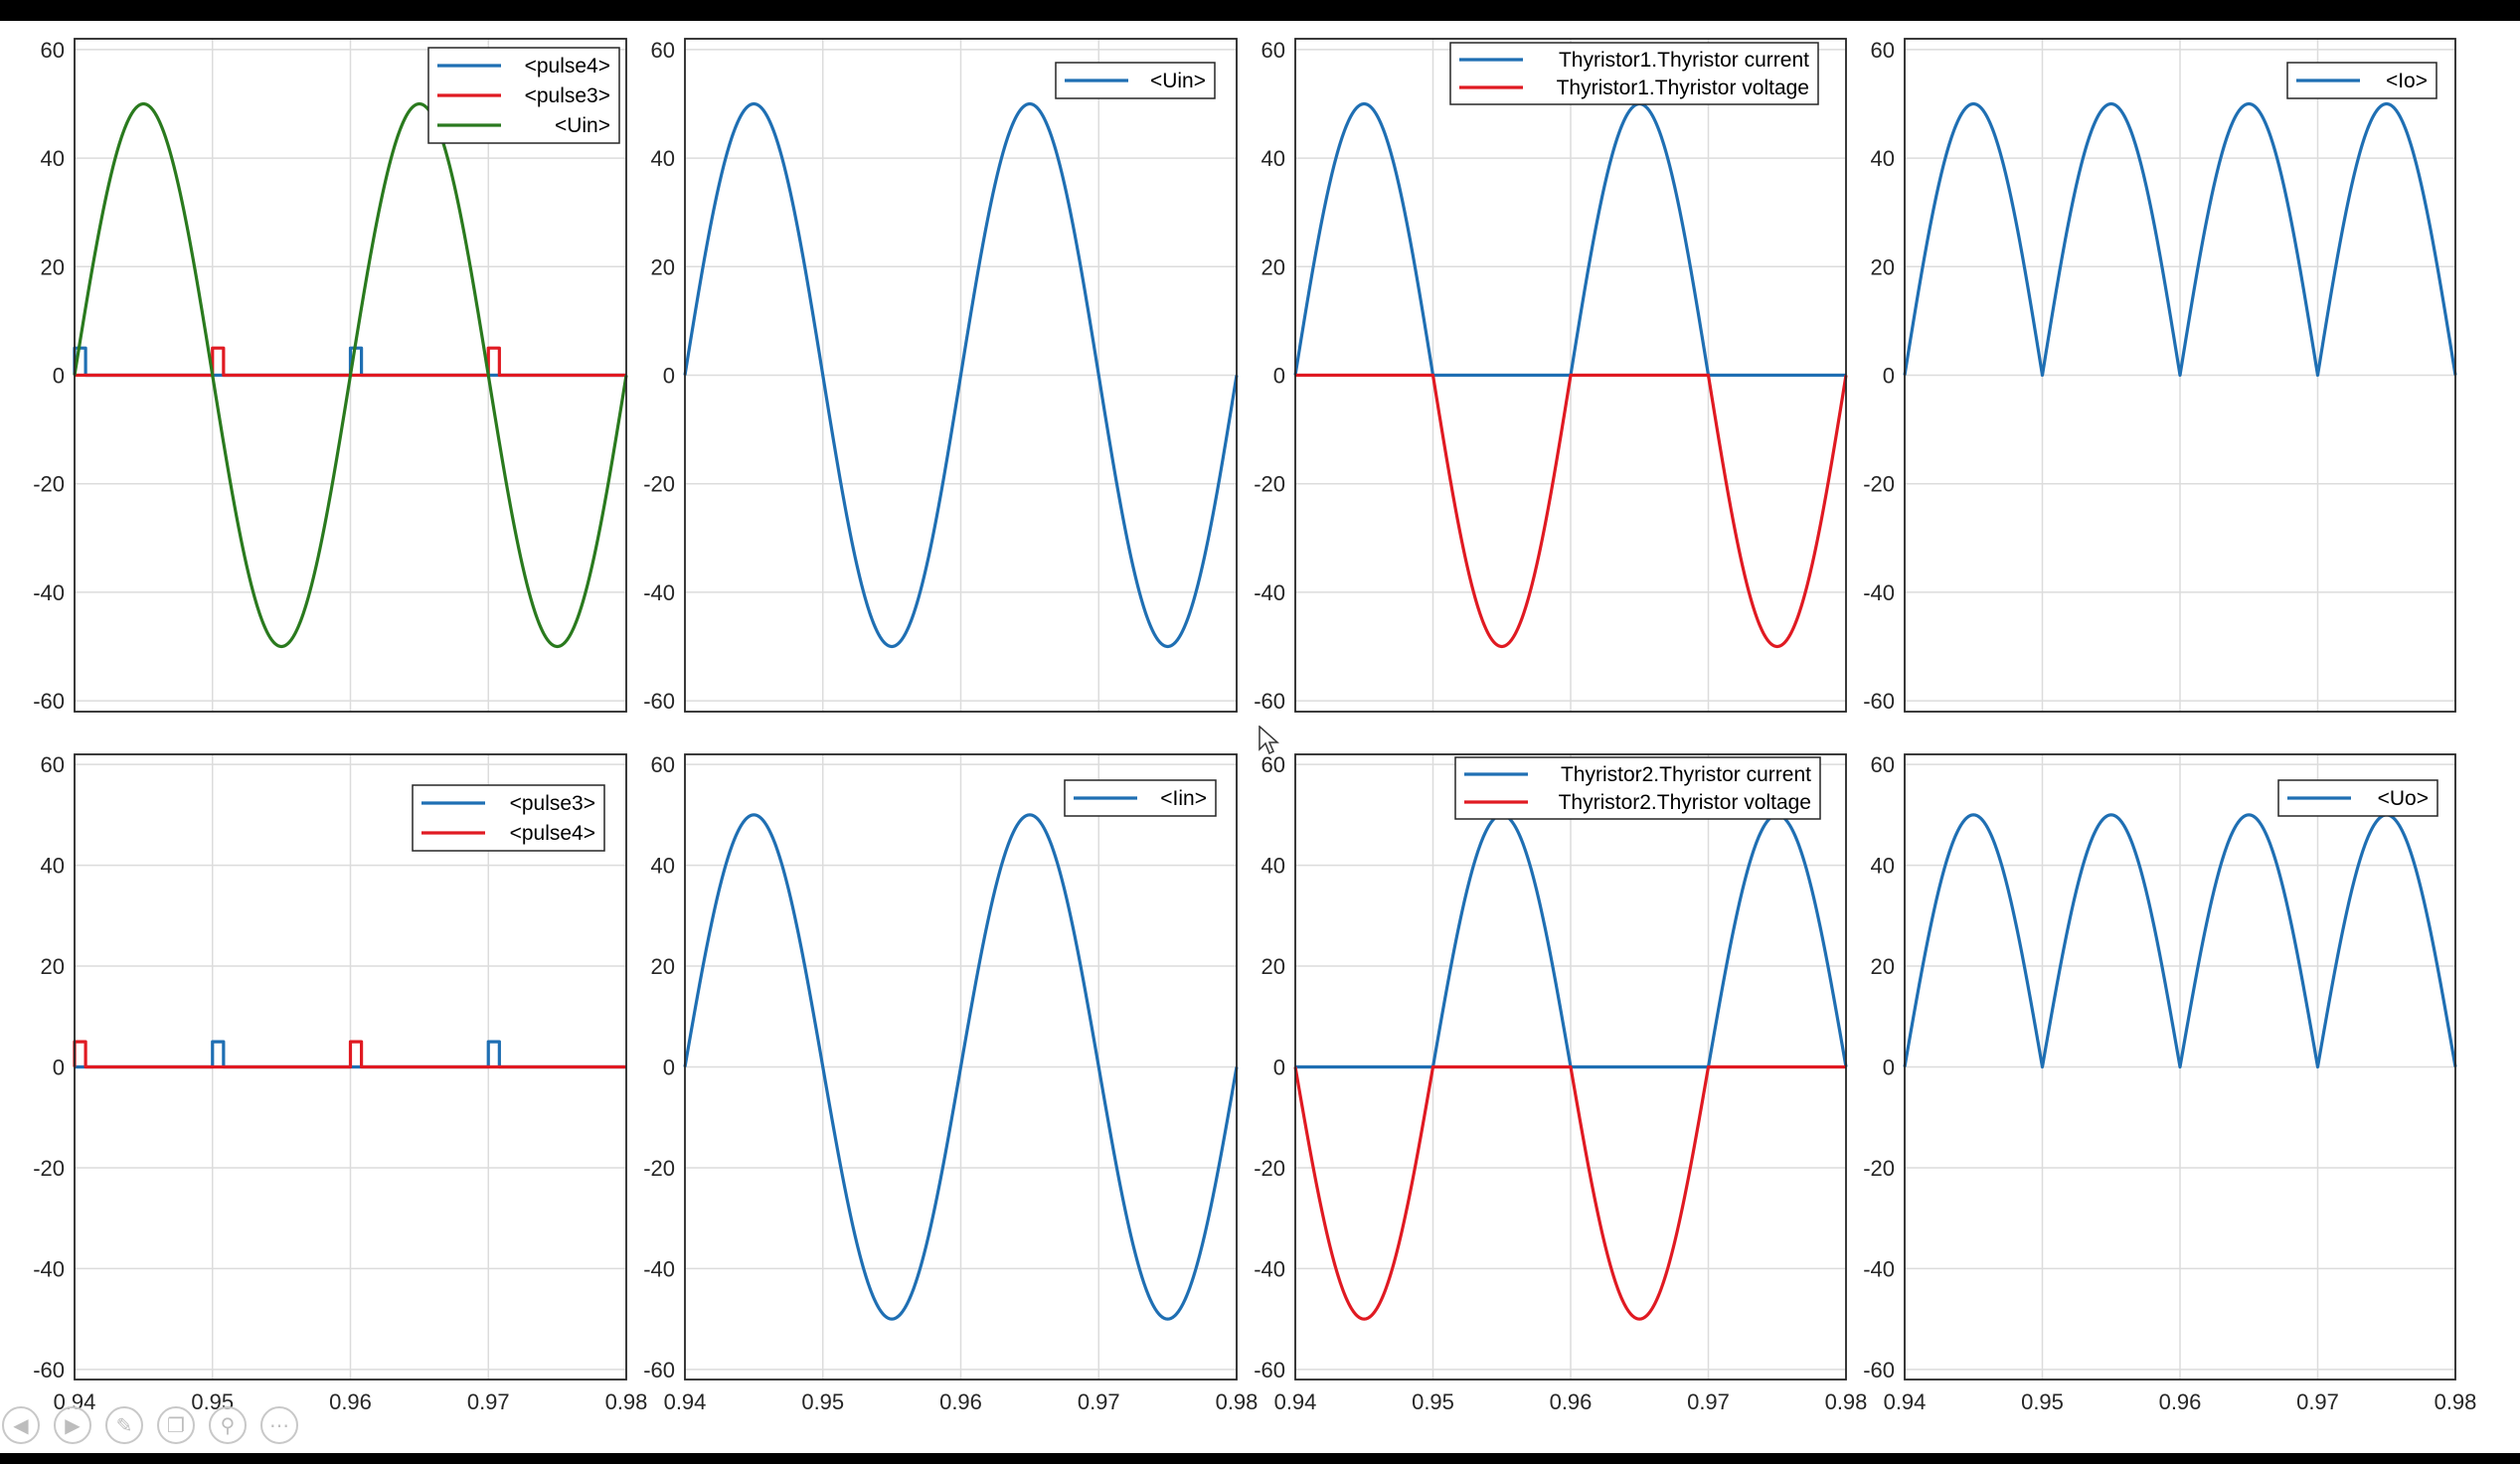  I want to click on window-top-bar, so click(1260, 10).